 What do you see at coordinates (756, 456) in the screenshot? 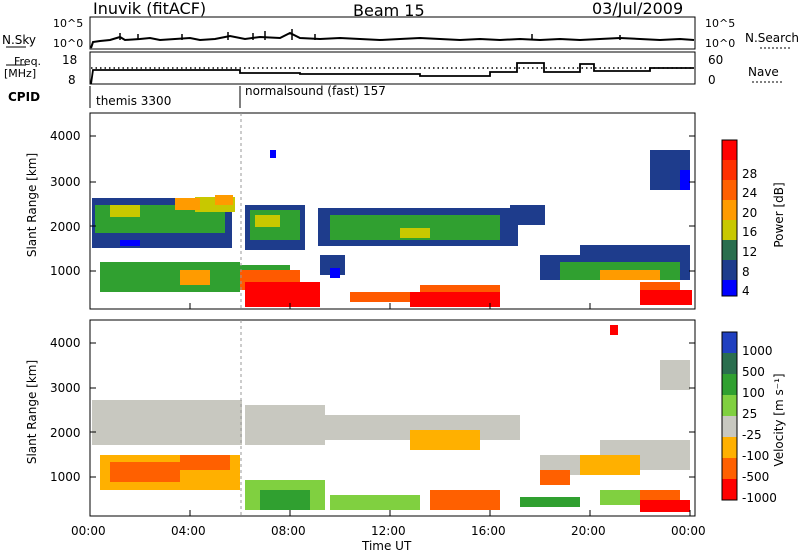
I see `velocity-cb-tick--100: -100` at bounding box center [756, 456].